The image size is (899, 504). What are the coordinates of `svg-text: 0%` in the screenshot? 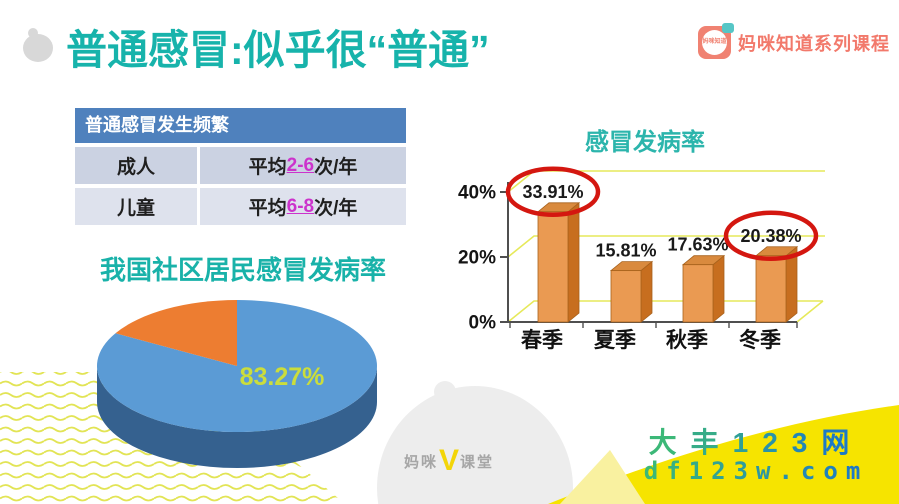 It's located at (483, 323).